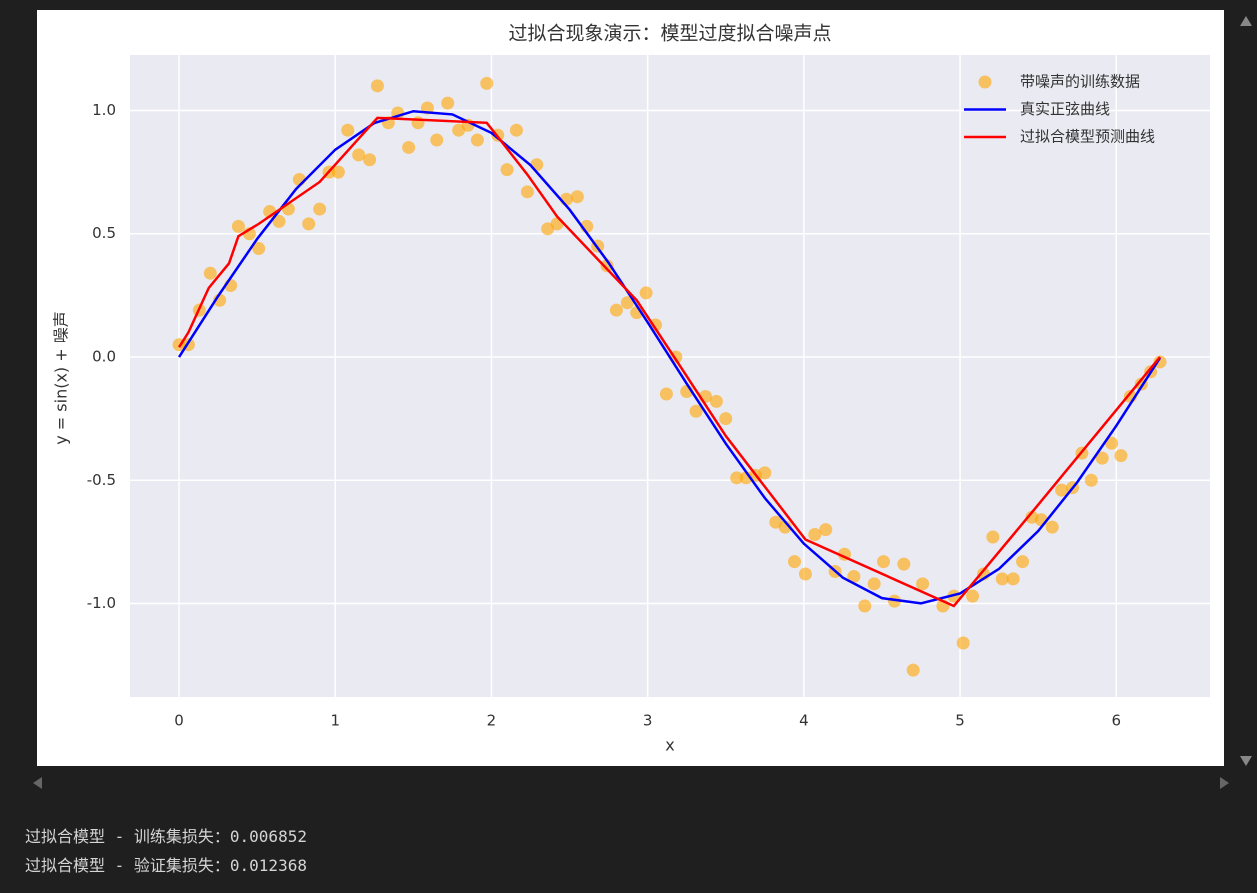 This screenshot has height=893, width=1257. What do you see at coordinates (1087, 137) in the screenshot?
I see `legend-label: 过拟合模型预测曲线` at bounding box center [1087, 137].